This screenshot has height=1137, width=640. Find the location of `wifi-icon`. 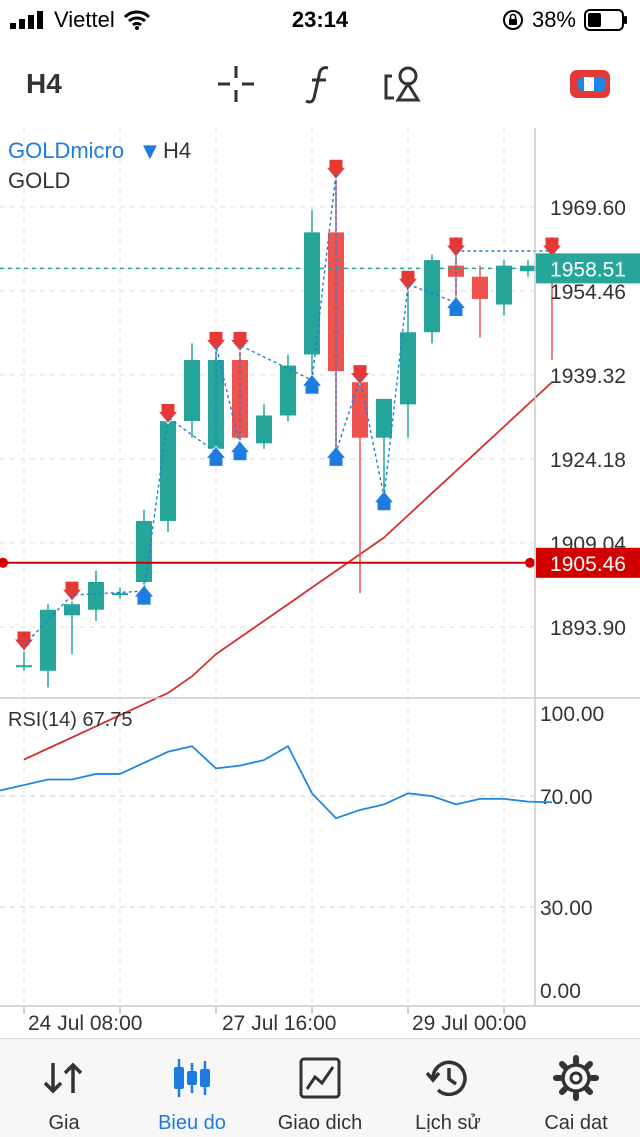

wifi-icon is located at coordinates (136, 20).